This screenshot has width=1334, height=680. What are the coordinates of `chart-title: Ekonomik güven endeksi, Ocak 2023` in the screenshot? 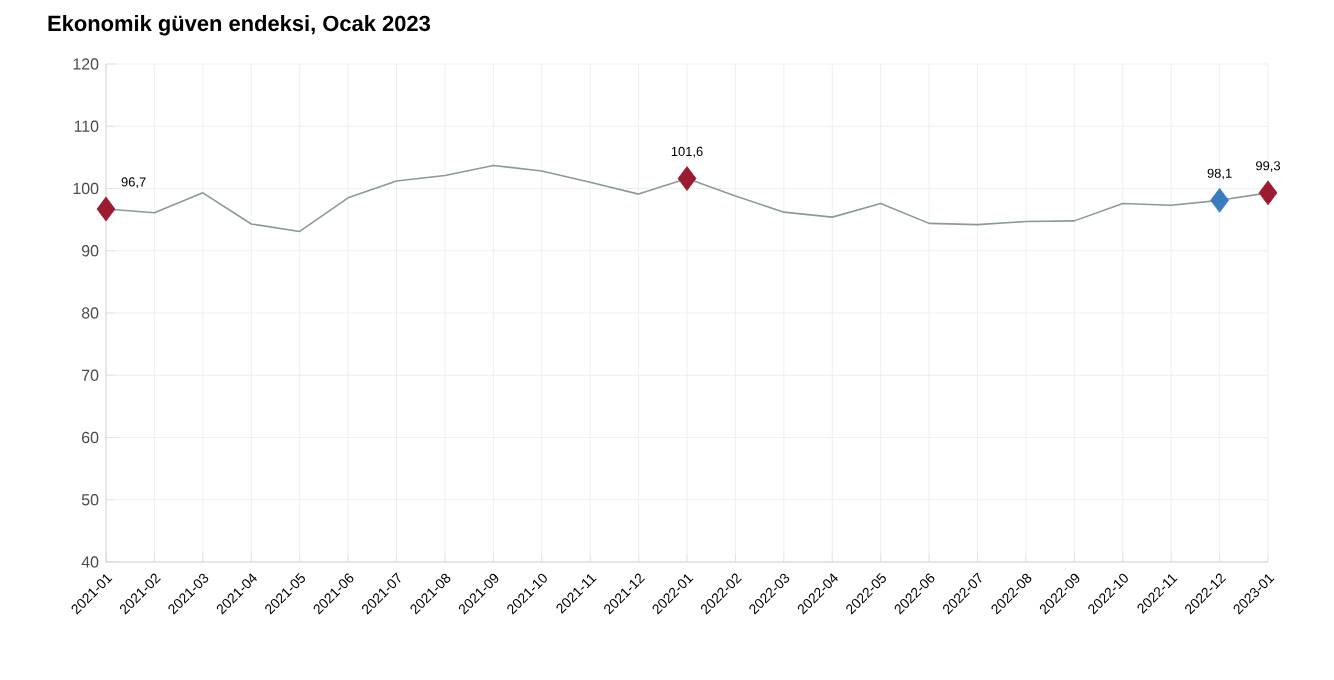 It's located at (239, 25).